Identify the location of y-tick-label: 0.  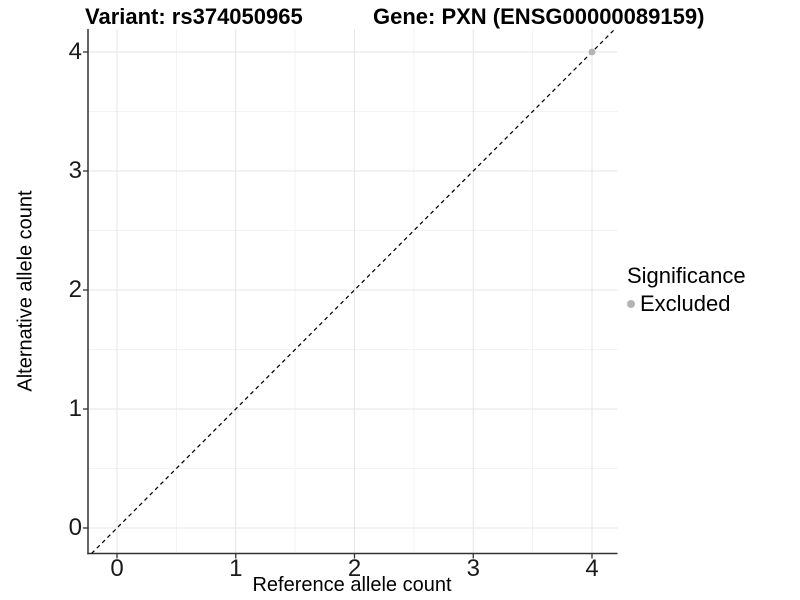
(75, 527).